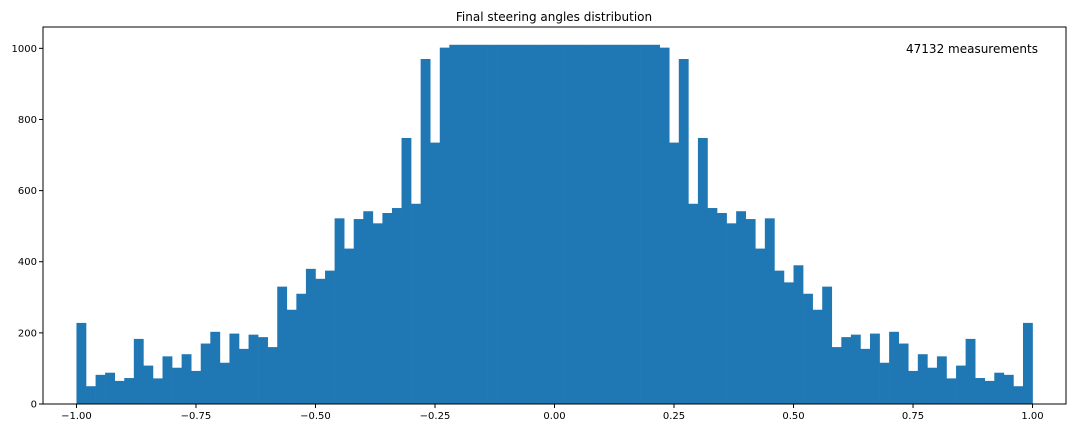 This screenshot has height=432, width=1080. I want to click on y-tick-label: 800, so click(27, 120).